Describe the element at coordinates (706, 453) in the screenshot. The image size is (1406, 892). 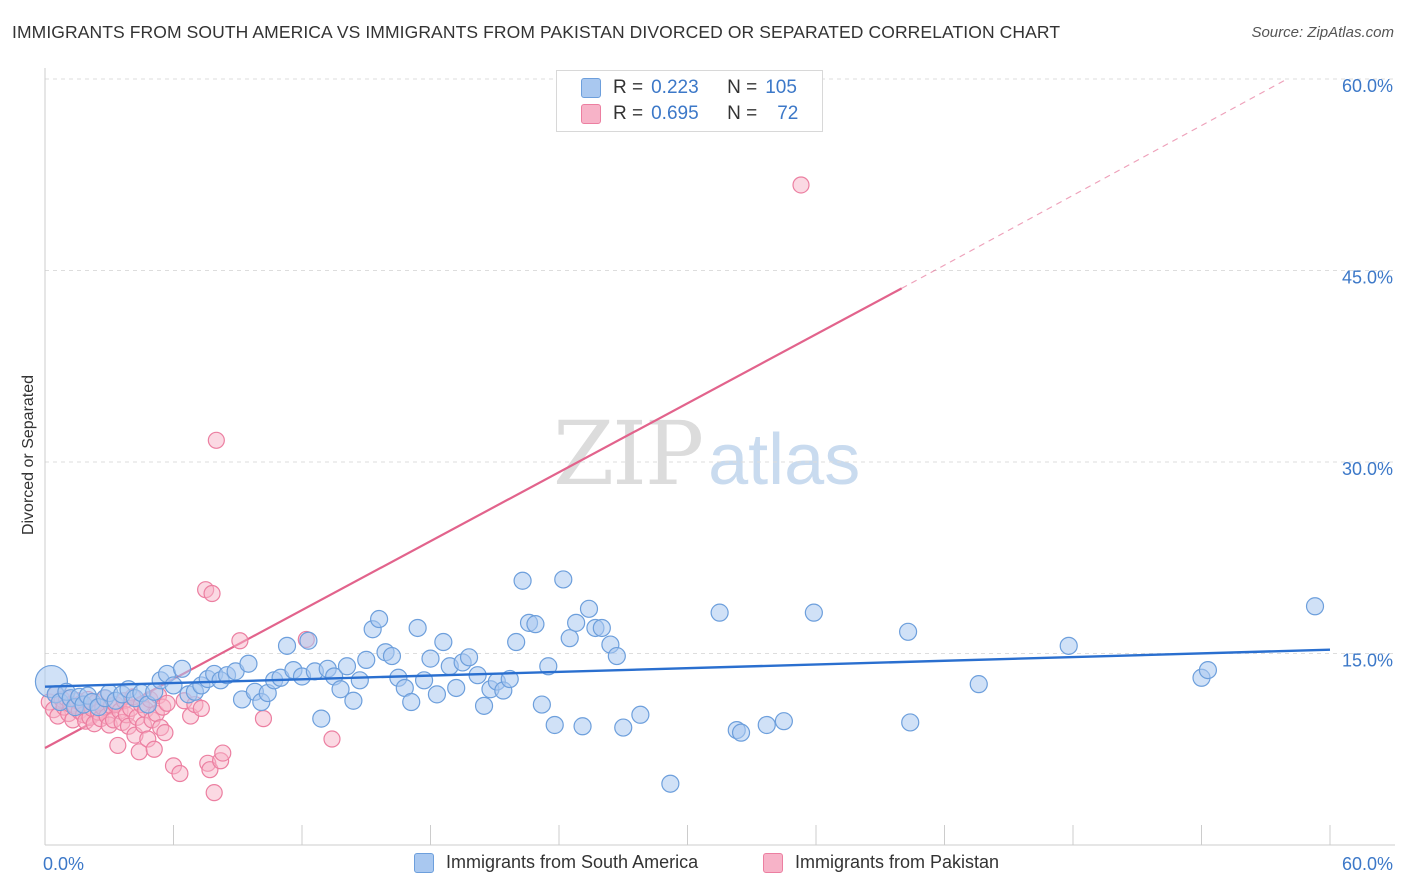
I see `watermark: ZIPatlas` at that location.